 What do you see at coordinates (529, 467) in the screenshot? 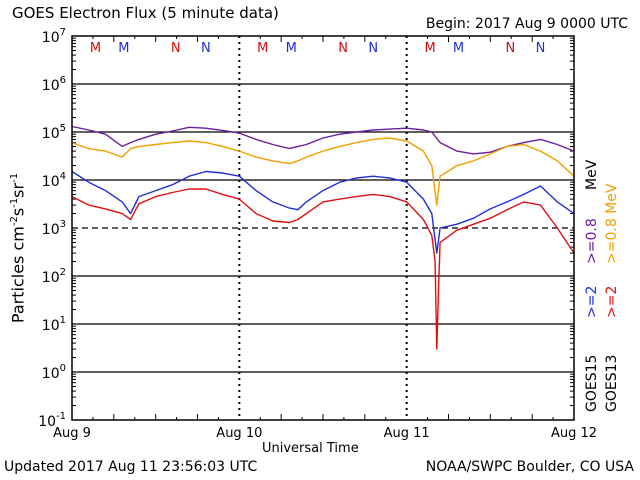
I see `credit-text: NOAA/SWPC Boulder, CO USA` at bounding box center [529, 467].